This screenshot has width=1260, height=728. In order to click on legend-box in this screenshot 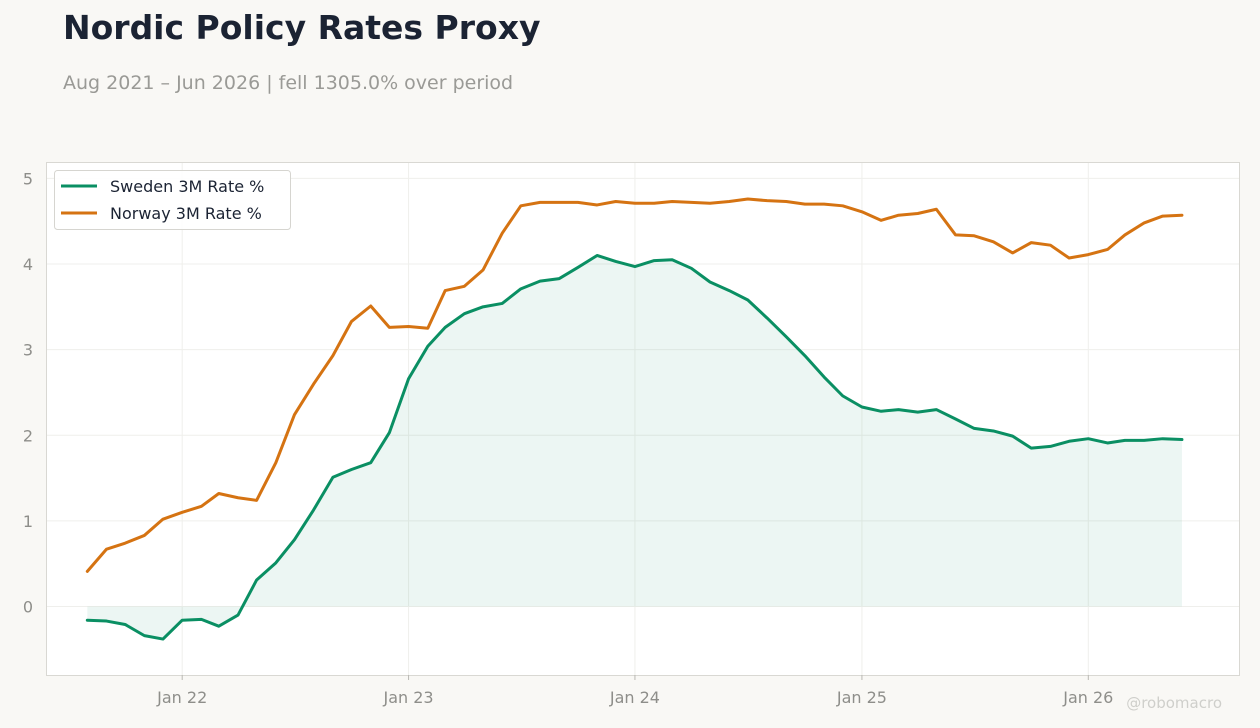, I will do `click(172, 200)`.